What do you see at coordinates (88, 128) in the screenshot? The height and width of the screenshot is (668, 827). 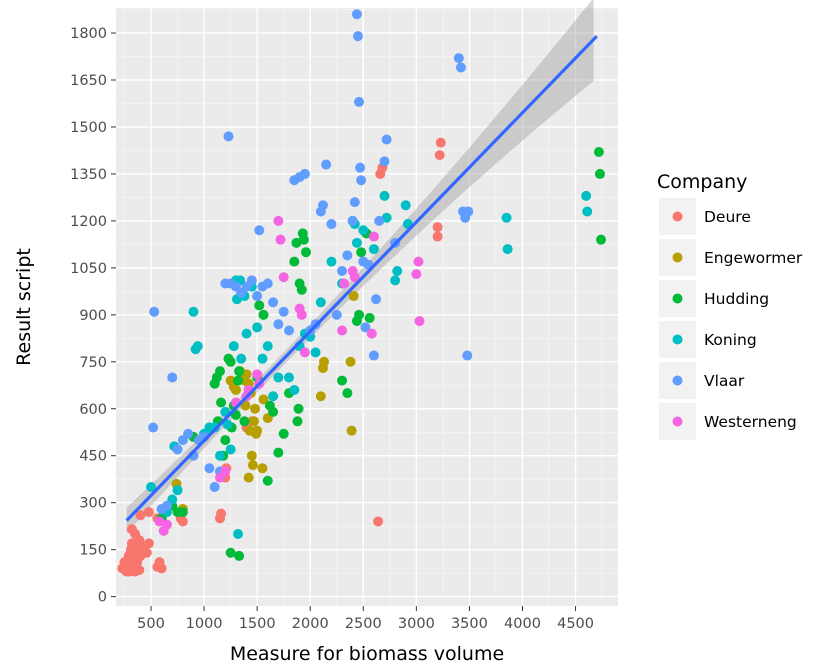 I see `y-tick-label: 1500` at bounding box center [88, 128].